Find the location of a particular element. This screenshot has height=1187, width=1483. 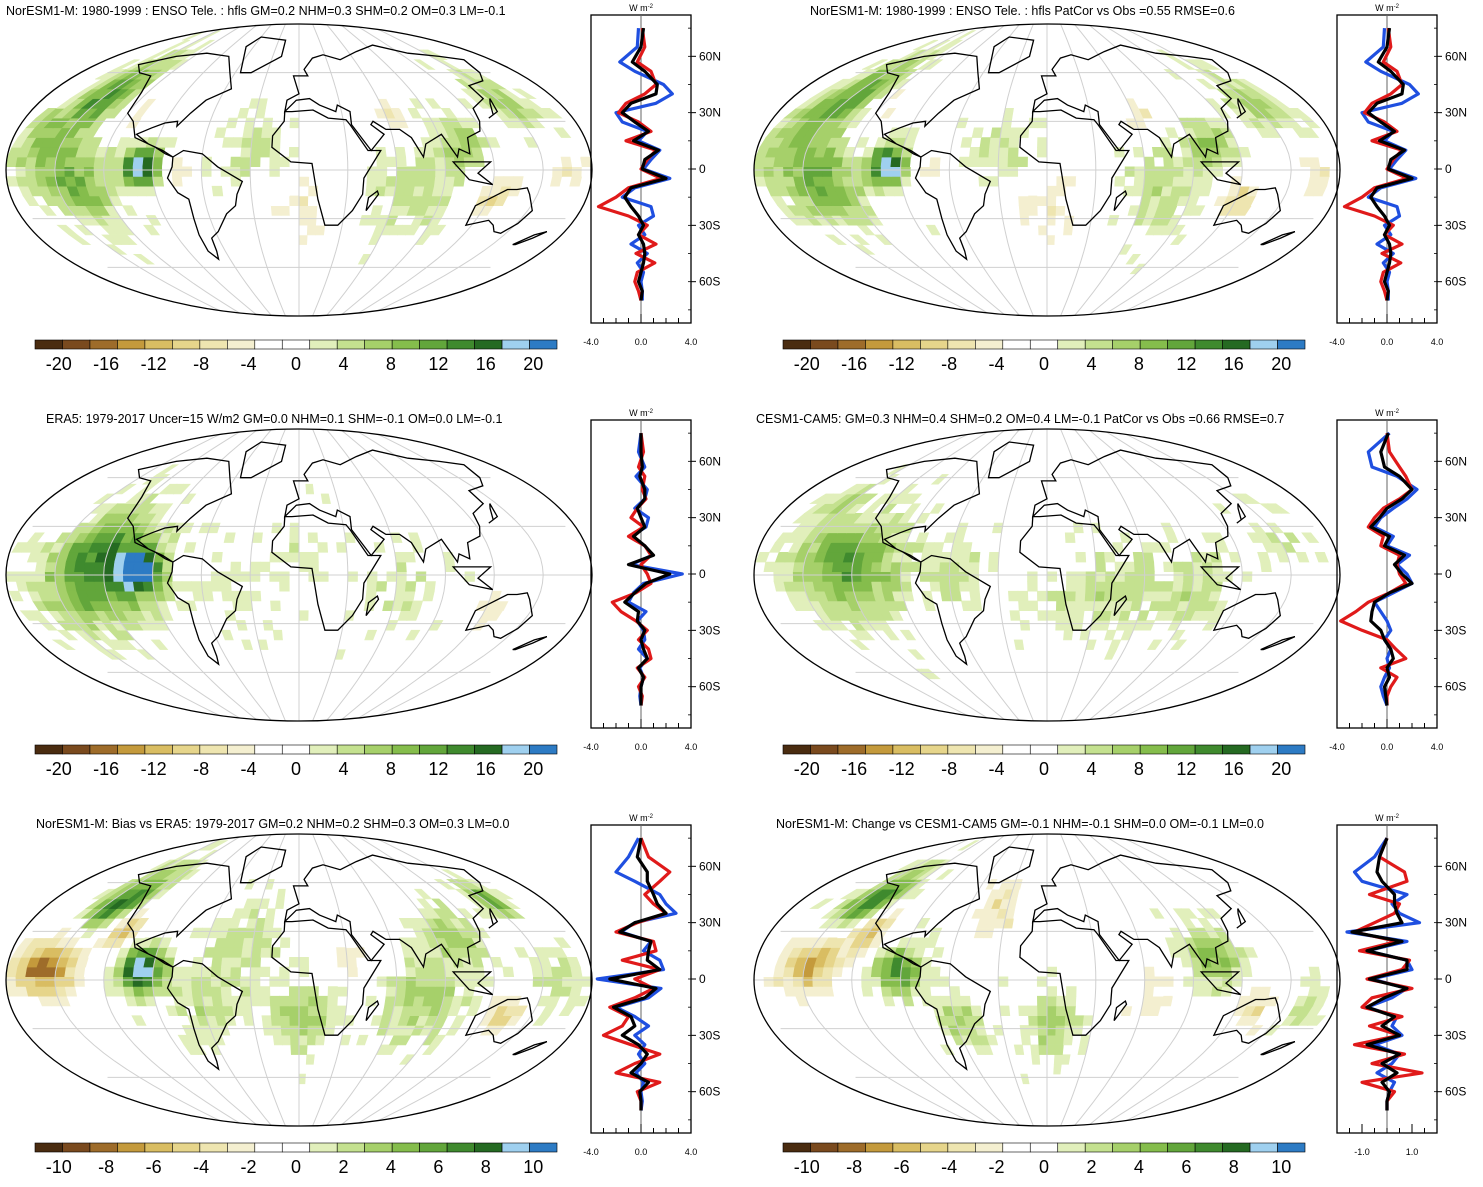

map-border is located at coordinates (299, 575).